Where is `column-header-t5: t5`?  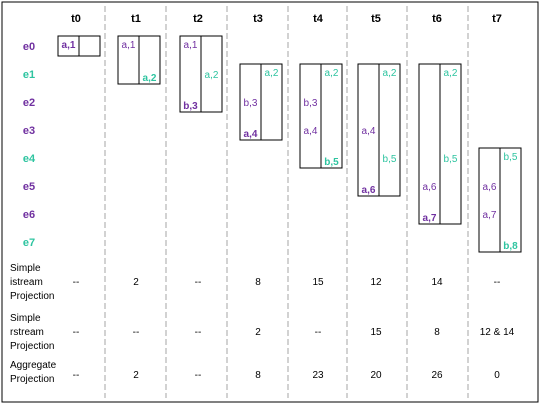
column-header-t5: t5 is located at coordinates (376, 19).